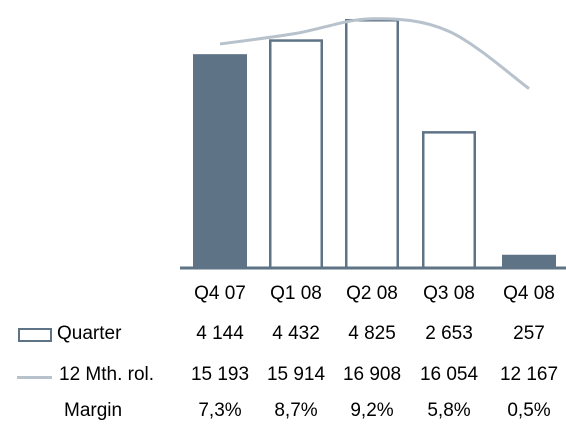 The height and width of the screenshot is (430, 566). Describe the element at coordinates (529, 374) in the screenshot. I see `table-cell: 12 167` at that location.